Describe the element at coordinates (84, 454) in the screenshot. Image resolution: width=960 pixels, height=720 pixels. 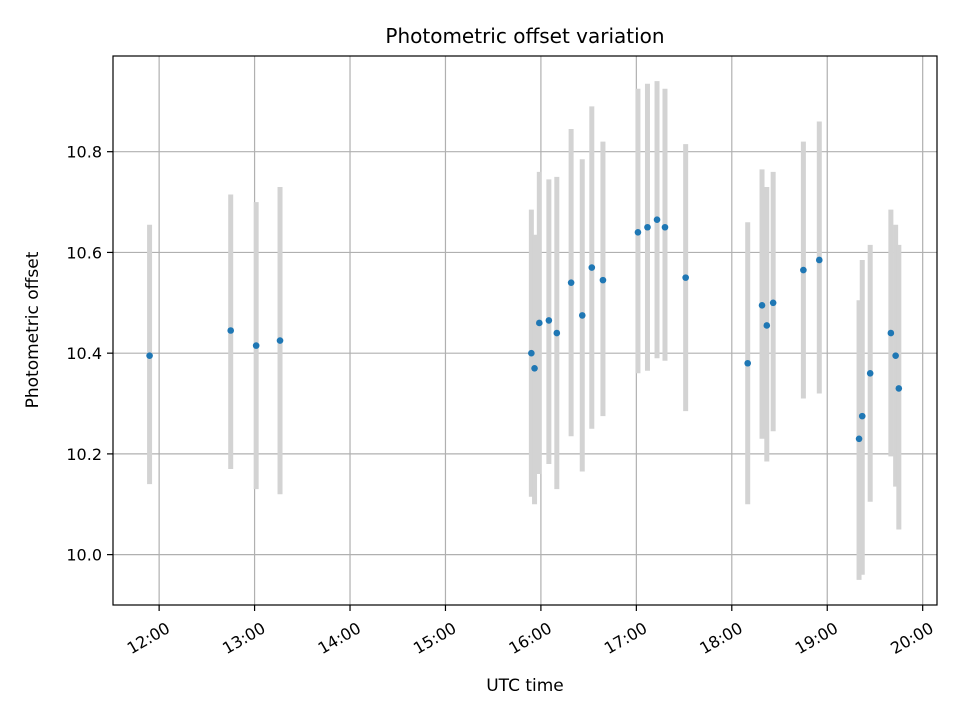
I see `y-tick-label: 10.2` at that location.